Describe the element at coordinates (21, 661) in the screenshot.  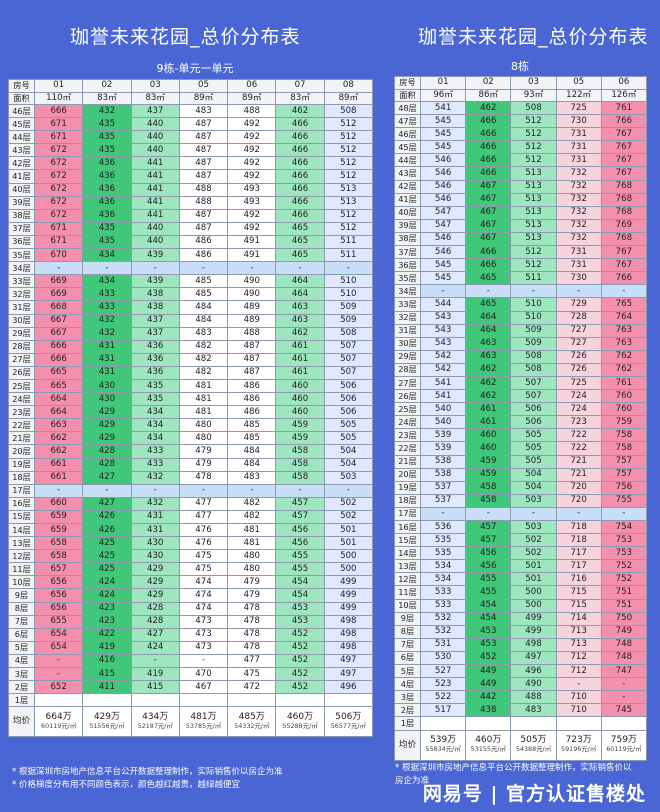
I see `floor-label: 4层` at that location.